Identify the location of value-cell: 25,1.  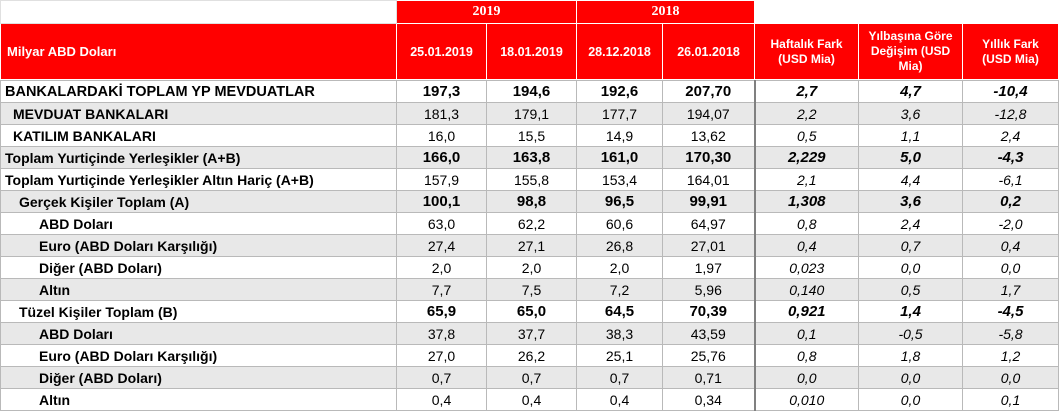
(619, 355).